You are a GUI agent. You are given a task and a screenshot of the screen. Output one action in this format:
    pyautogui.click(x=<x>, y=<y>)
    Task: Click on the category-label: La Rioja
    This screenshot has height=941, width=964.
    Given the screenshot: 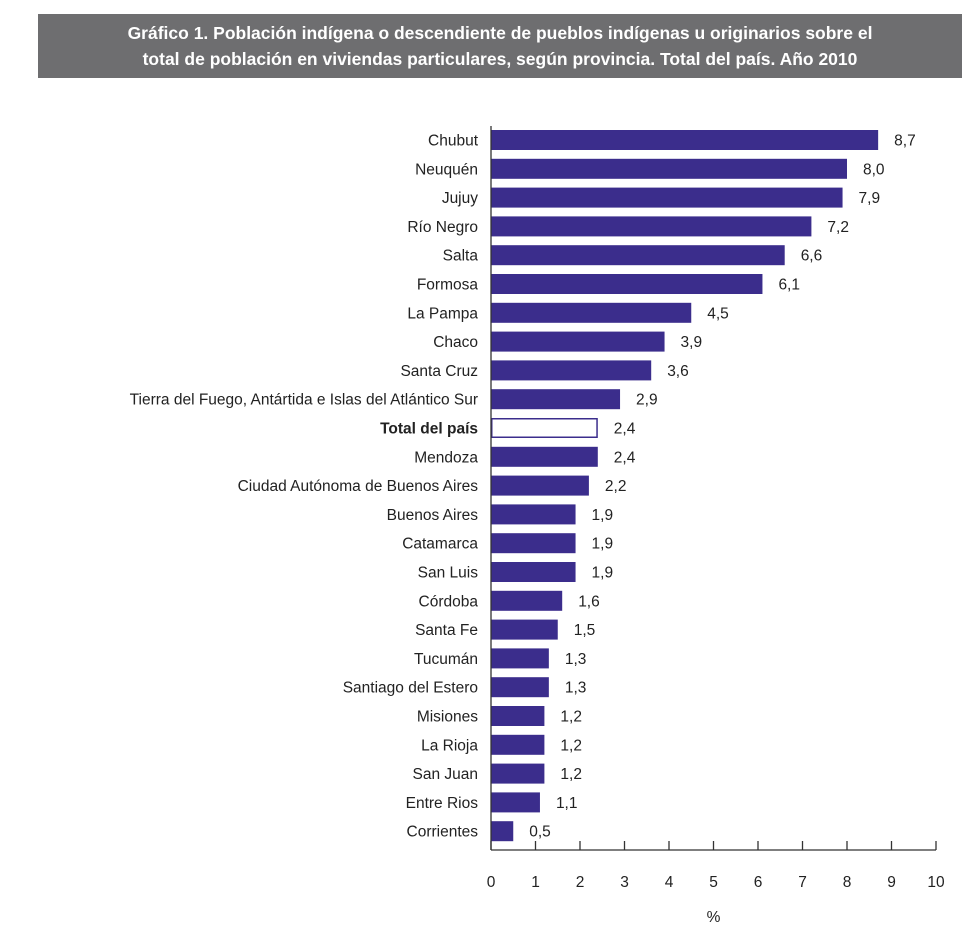 What is the action you would take?
    pyautogui.click(x=449, y=745)
    